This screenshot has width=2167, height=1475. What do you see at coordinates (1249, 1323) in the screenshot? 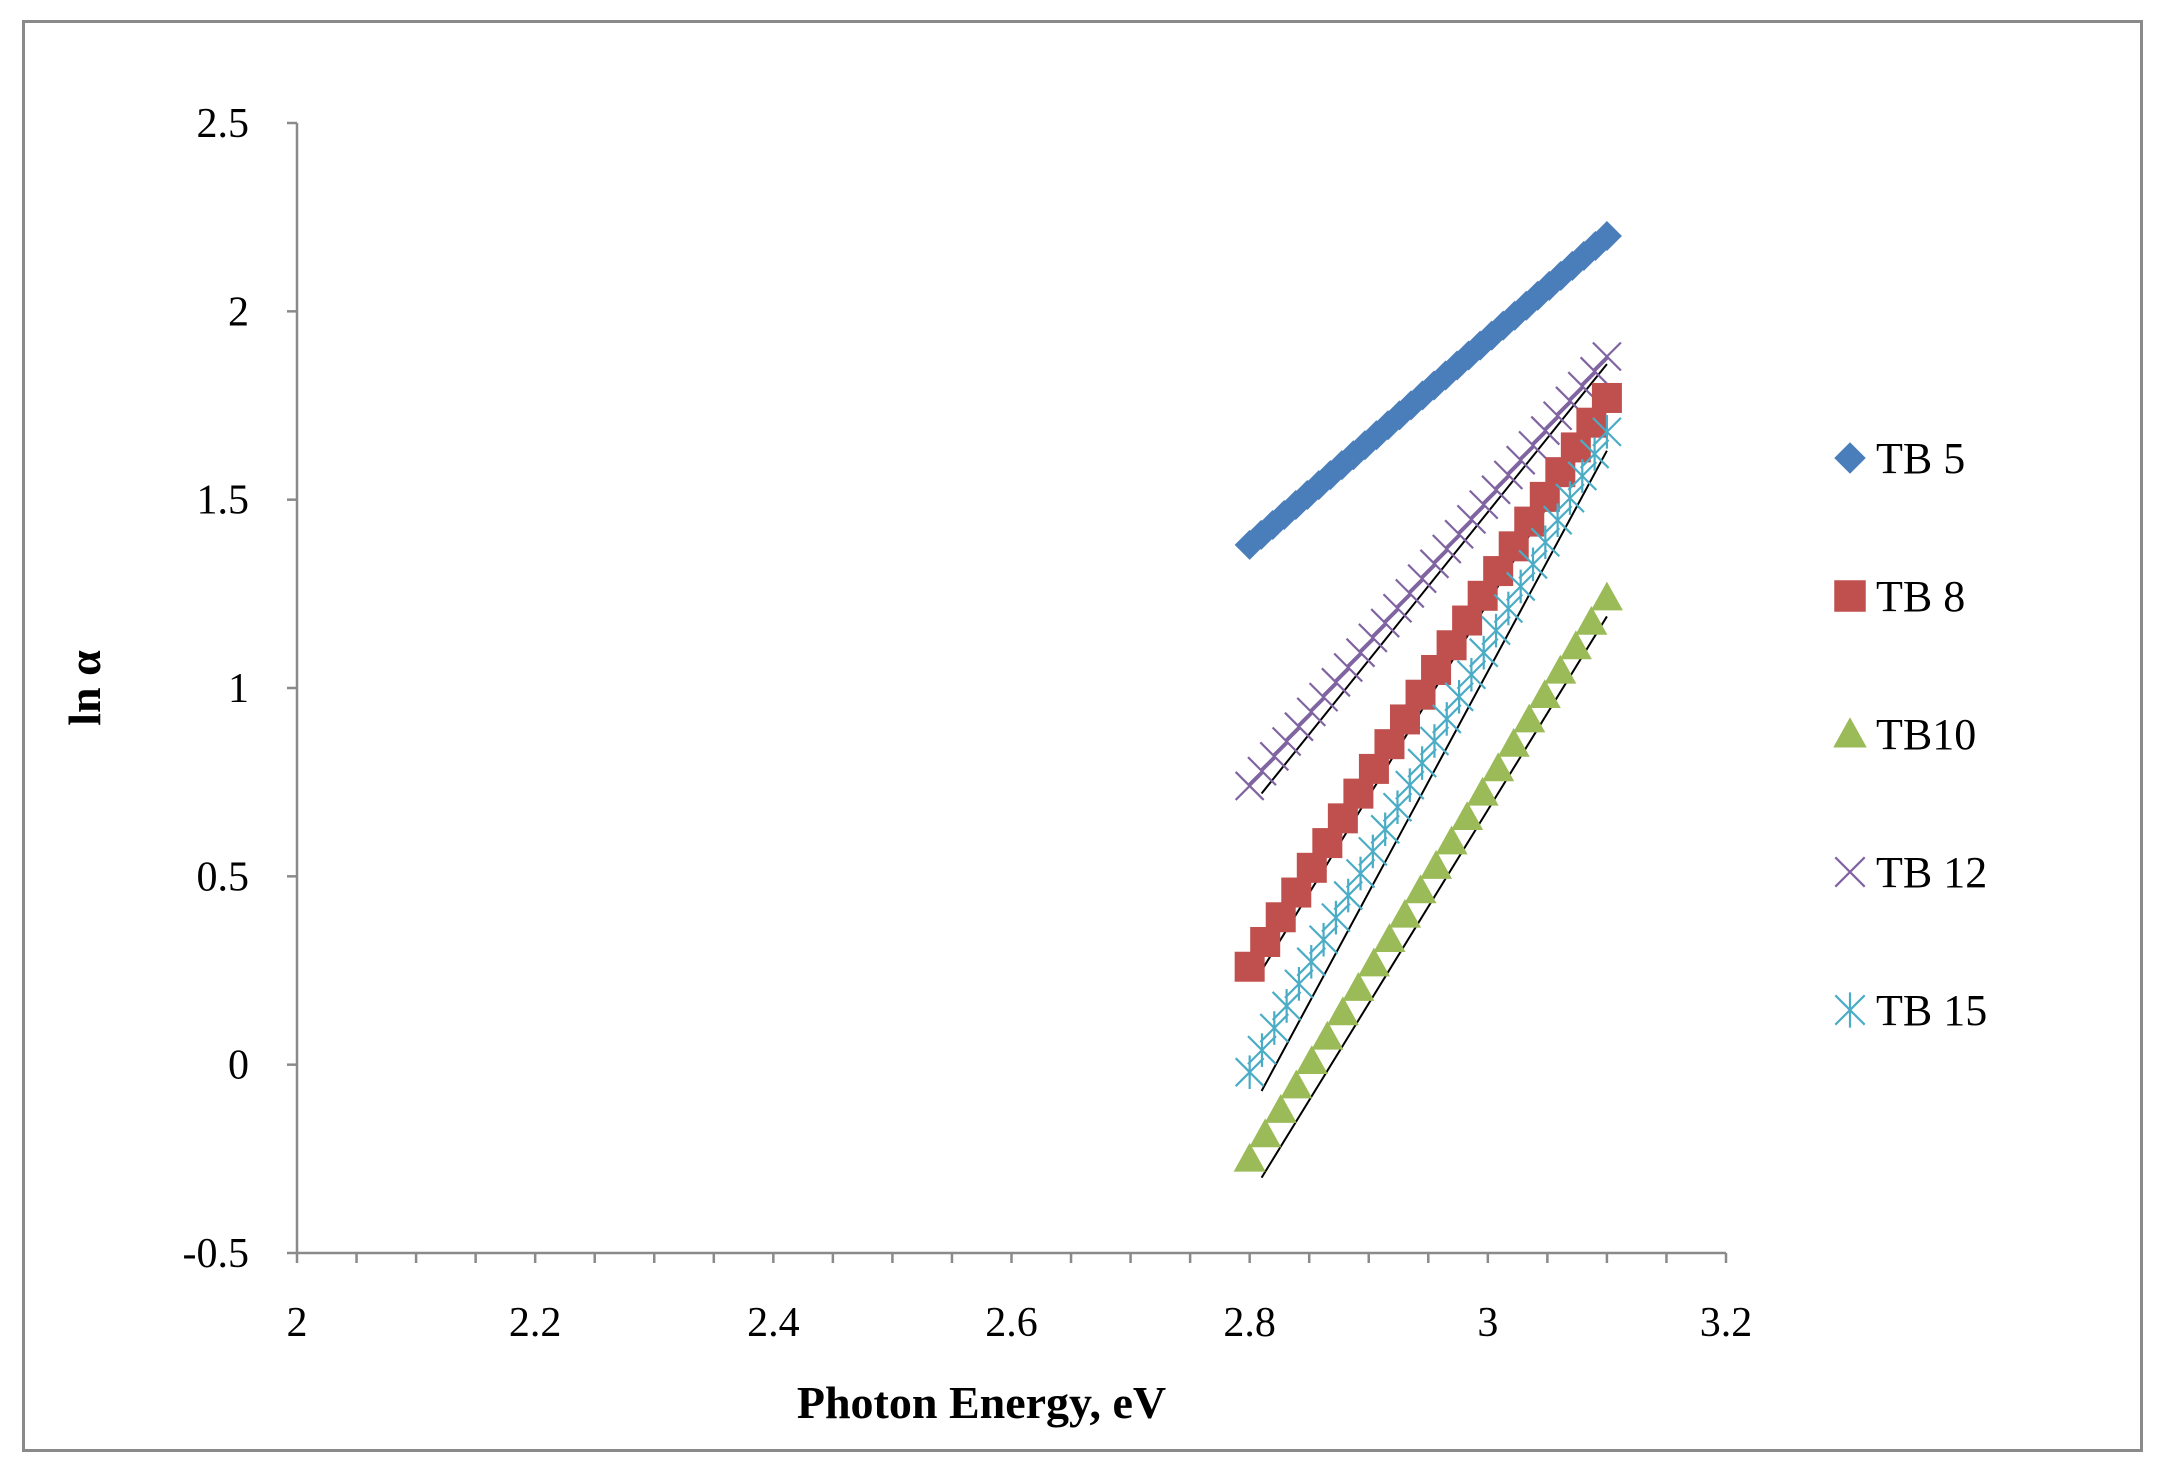
I see `x-tick-label: 2.8` at bounding box center [1249, 1323].